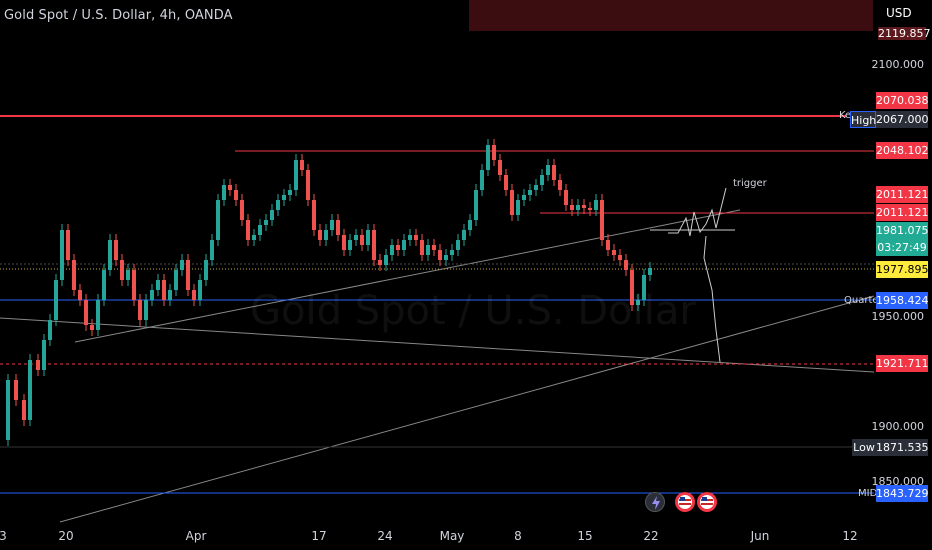 The image size is (932, 550). I want to click on top-zone-rectangle, so click(671, 15).